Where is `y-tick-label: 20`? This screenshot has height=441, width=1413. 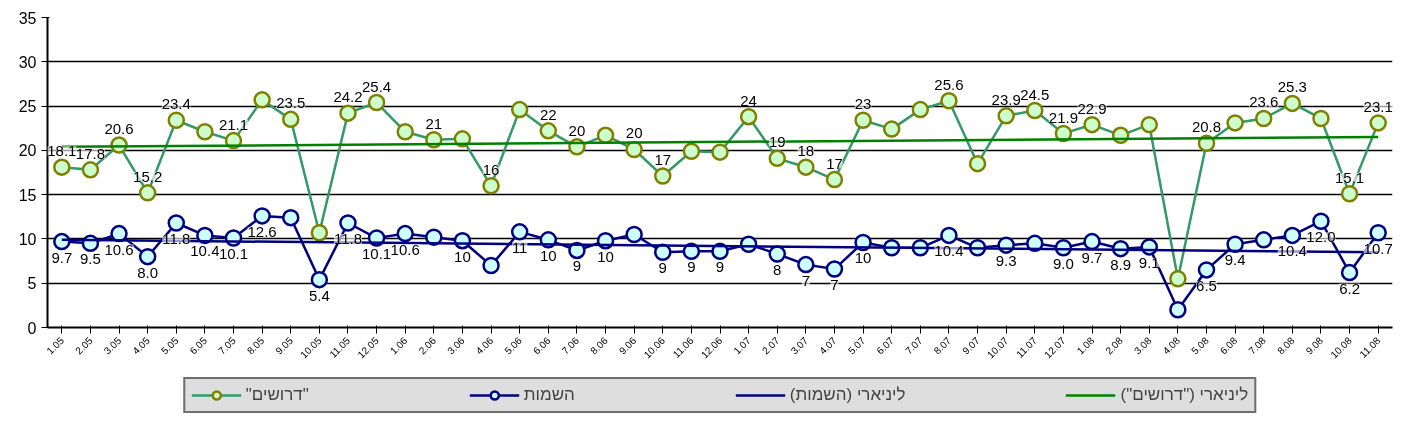 y-tick-label: 20 is located at coordinates (27, 151).